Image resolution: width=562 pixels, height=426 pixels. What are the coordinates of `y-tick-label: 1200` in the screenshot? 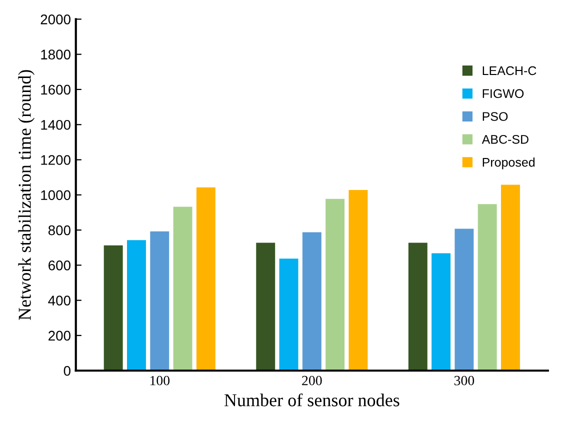 It's located at (55, 160).